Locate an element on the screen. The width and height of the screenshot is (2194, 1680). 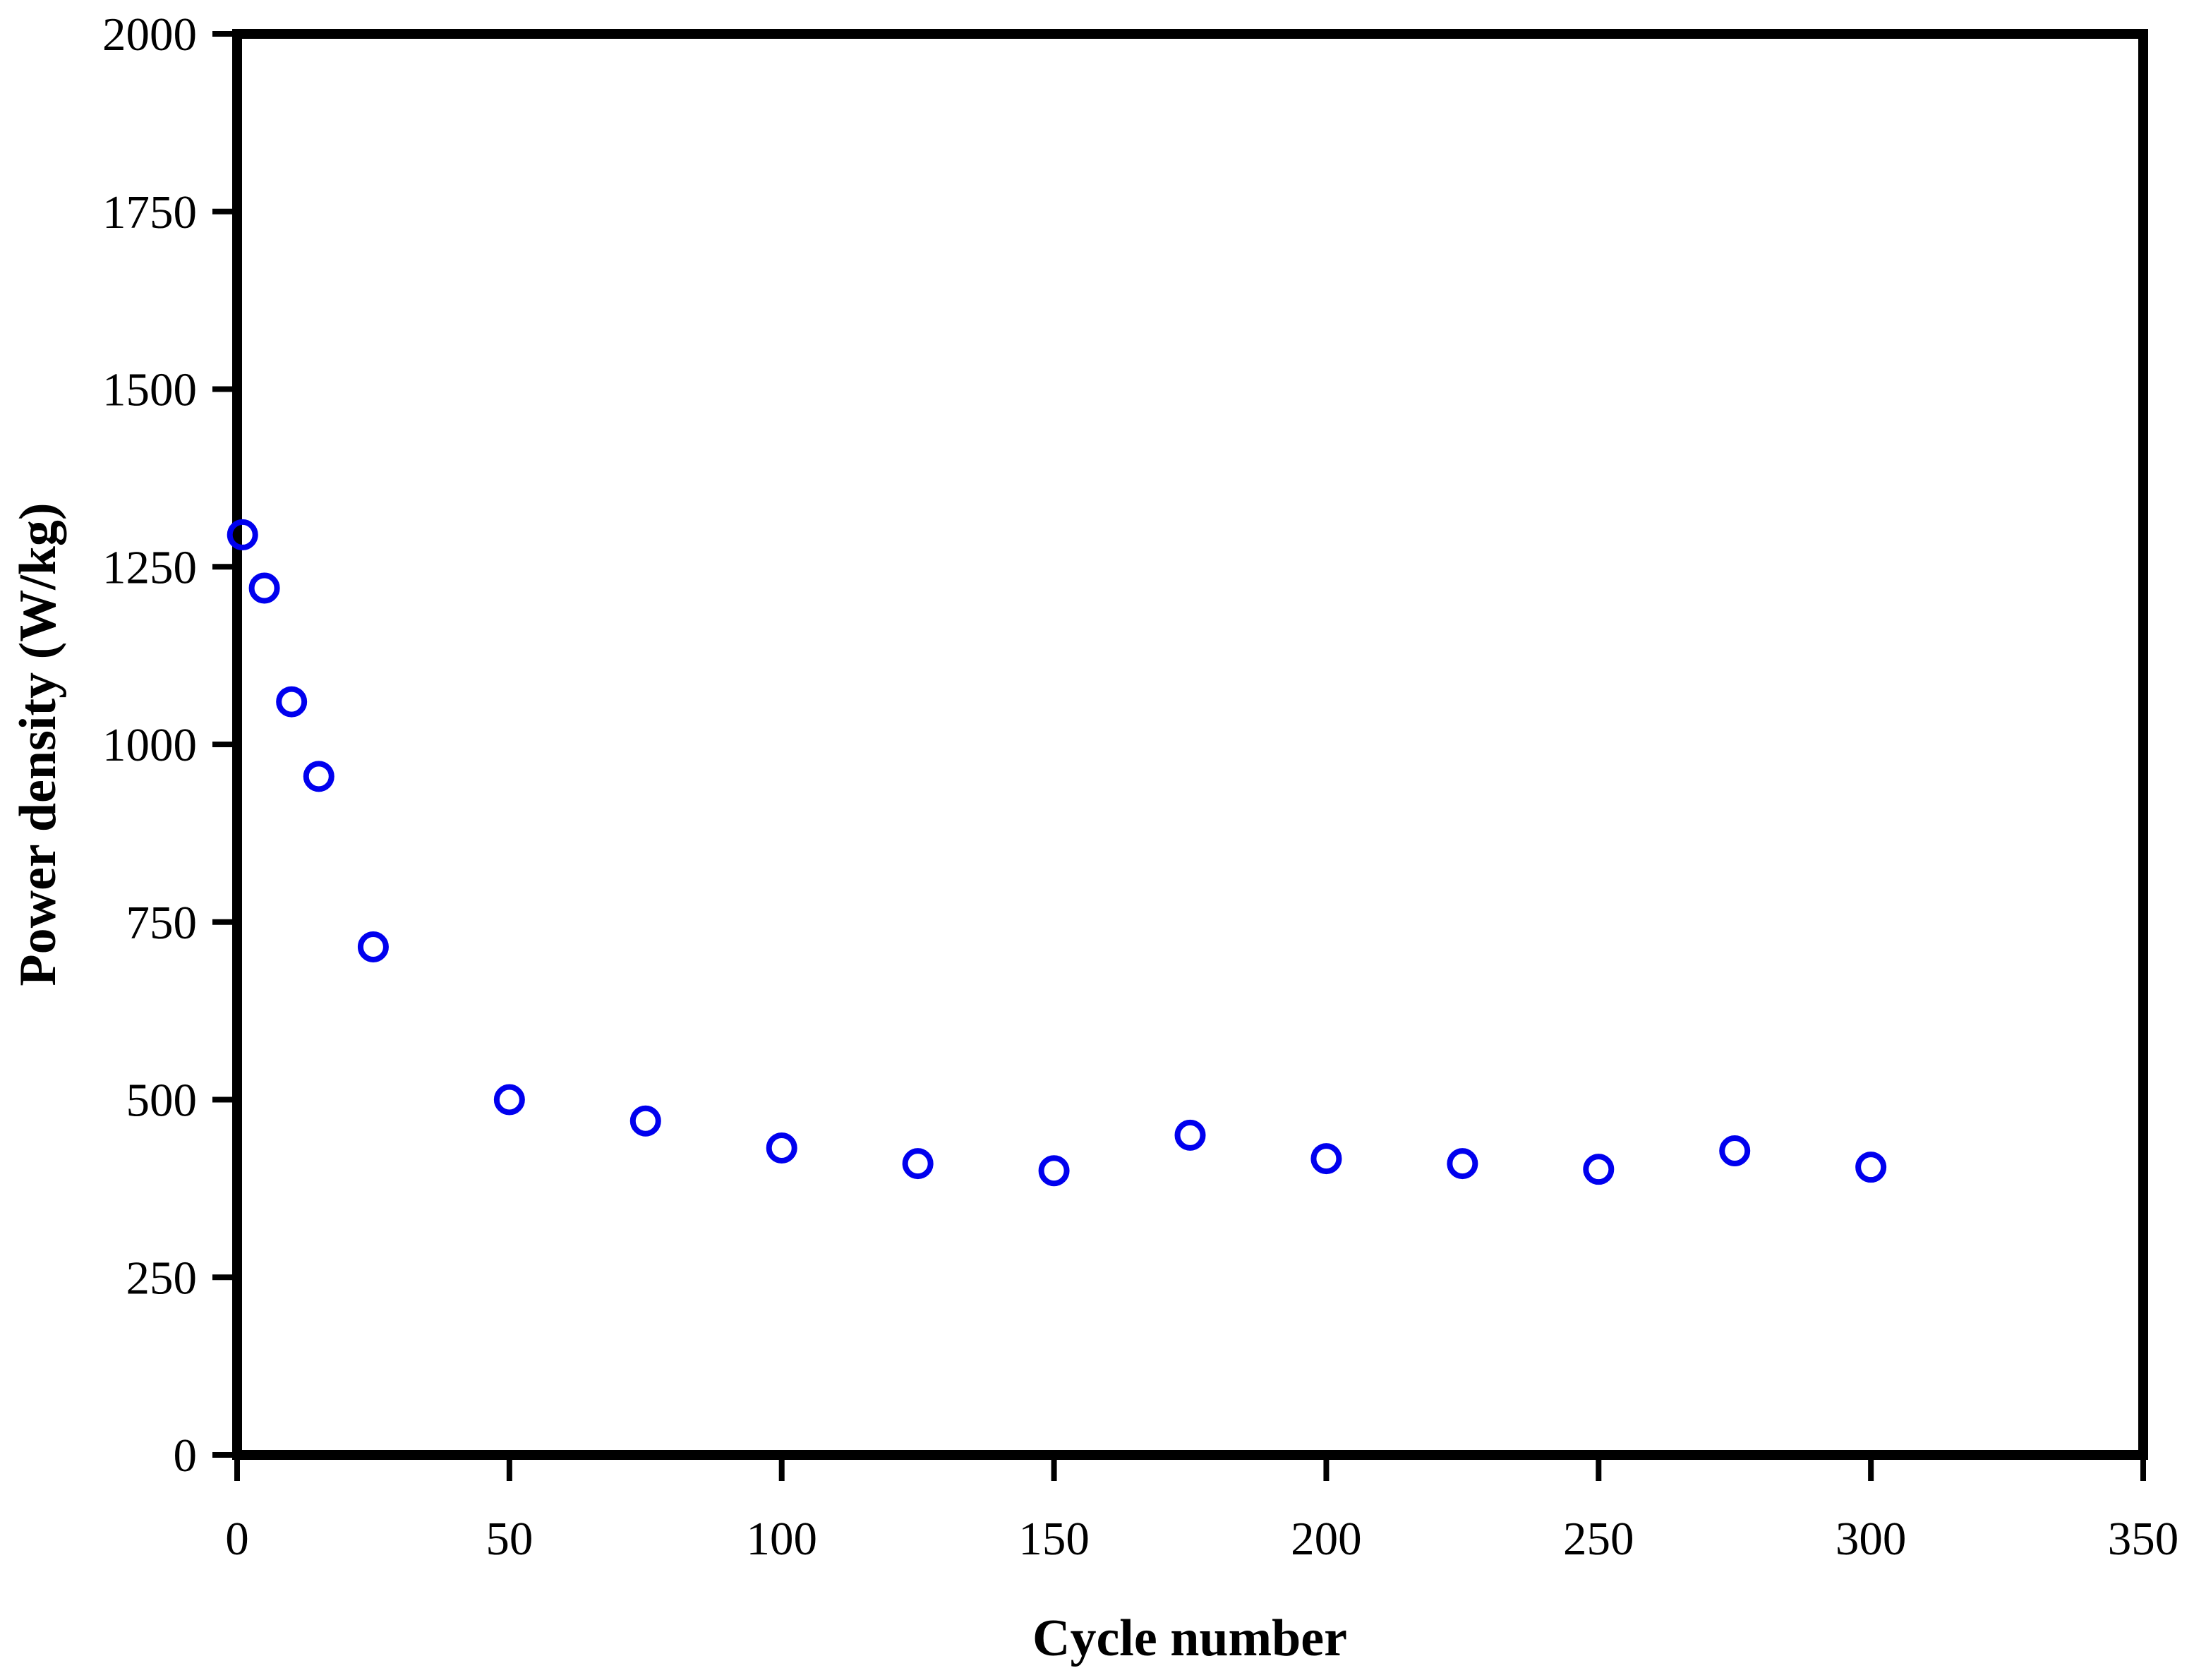
x-tick-label: 50 is located at coordinates (509, 1539).